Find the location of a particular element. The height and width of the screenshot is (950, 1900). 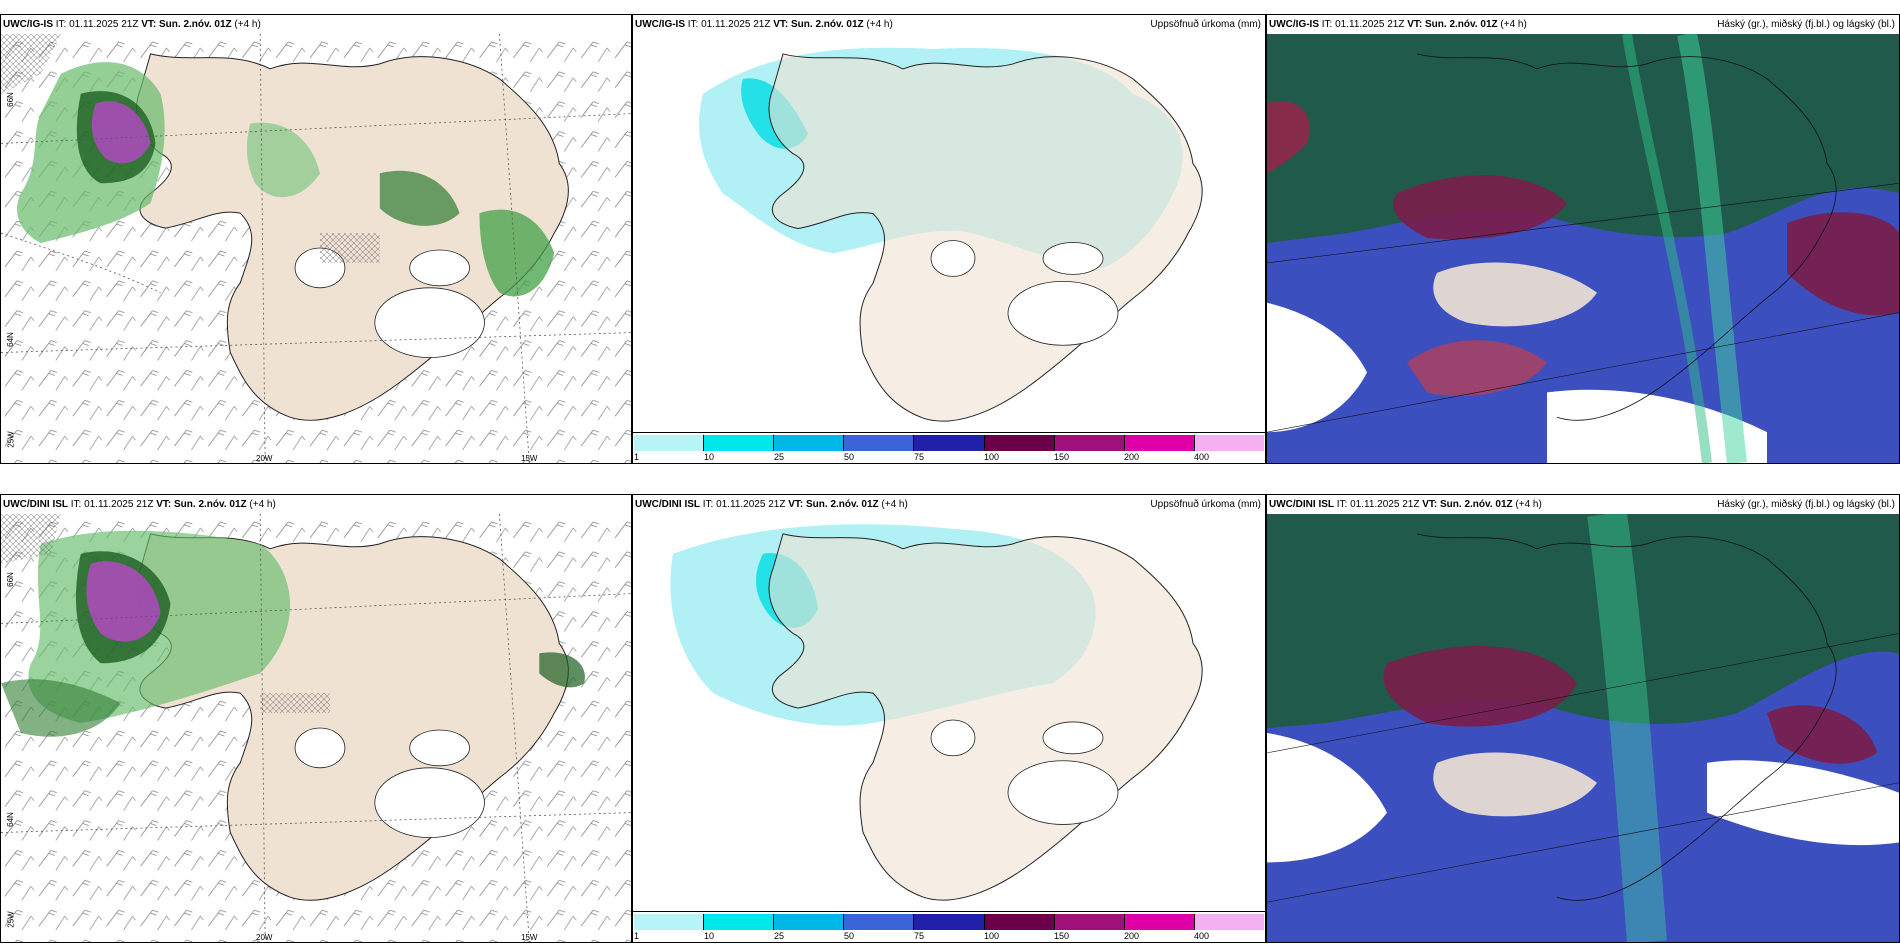

cloud-cover-map is located at coordinates (1583, 728).